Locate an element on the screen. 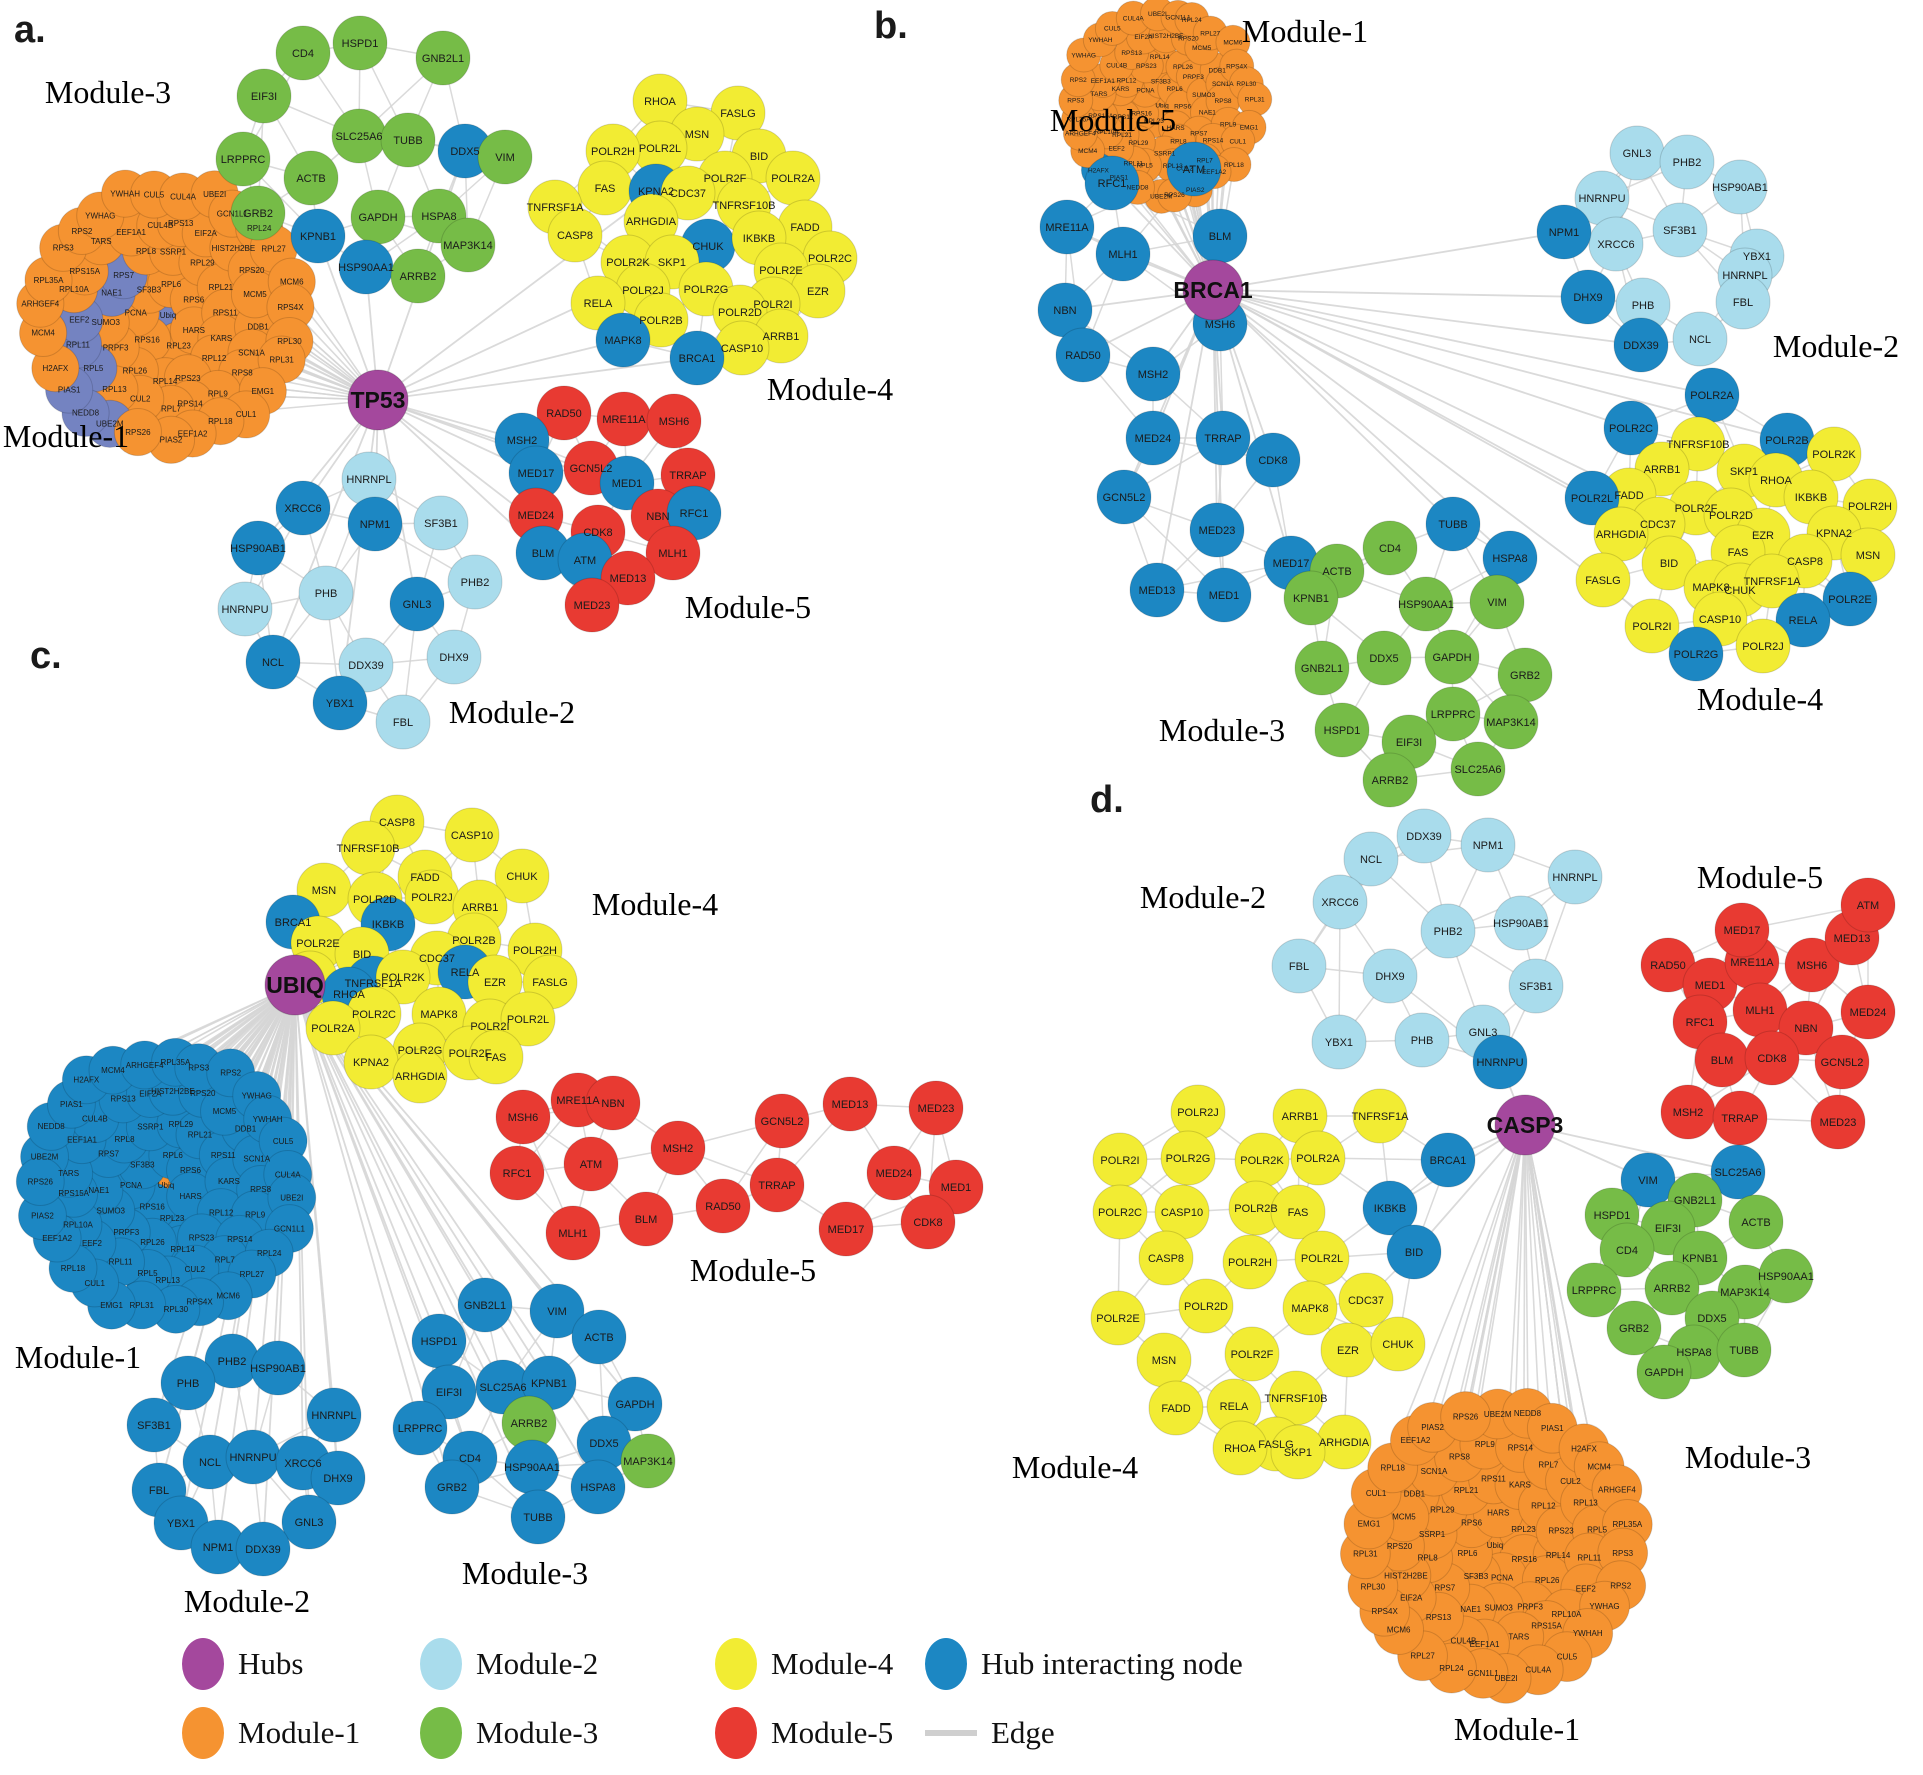 The height and width of the screenshot is (1775, 1923). node-casp10 is located at coordinates (472, 835).